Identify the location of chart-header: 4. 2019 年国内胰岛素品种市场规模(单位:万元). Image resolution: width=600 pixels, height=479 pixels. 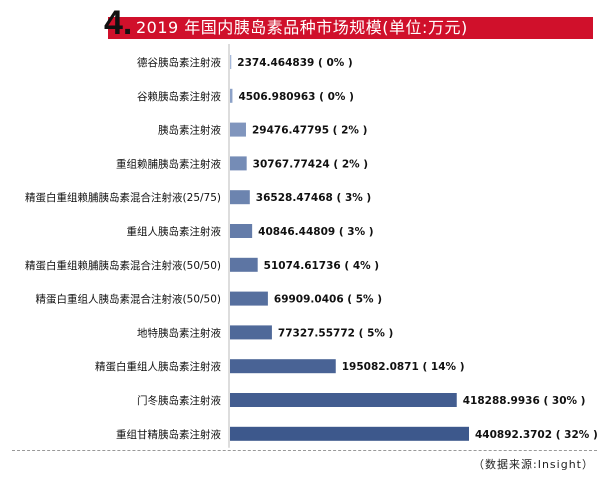
(296, 23).